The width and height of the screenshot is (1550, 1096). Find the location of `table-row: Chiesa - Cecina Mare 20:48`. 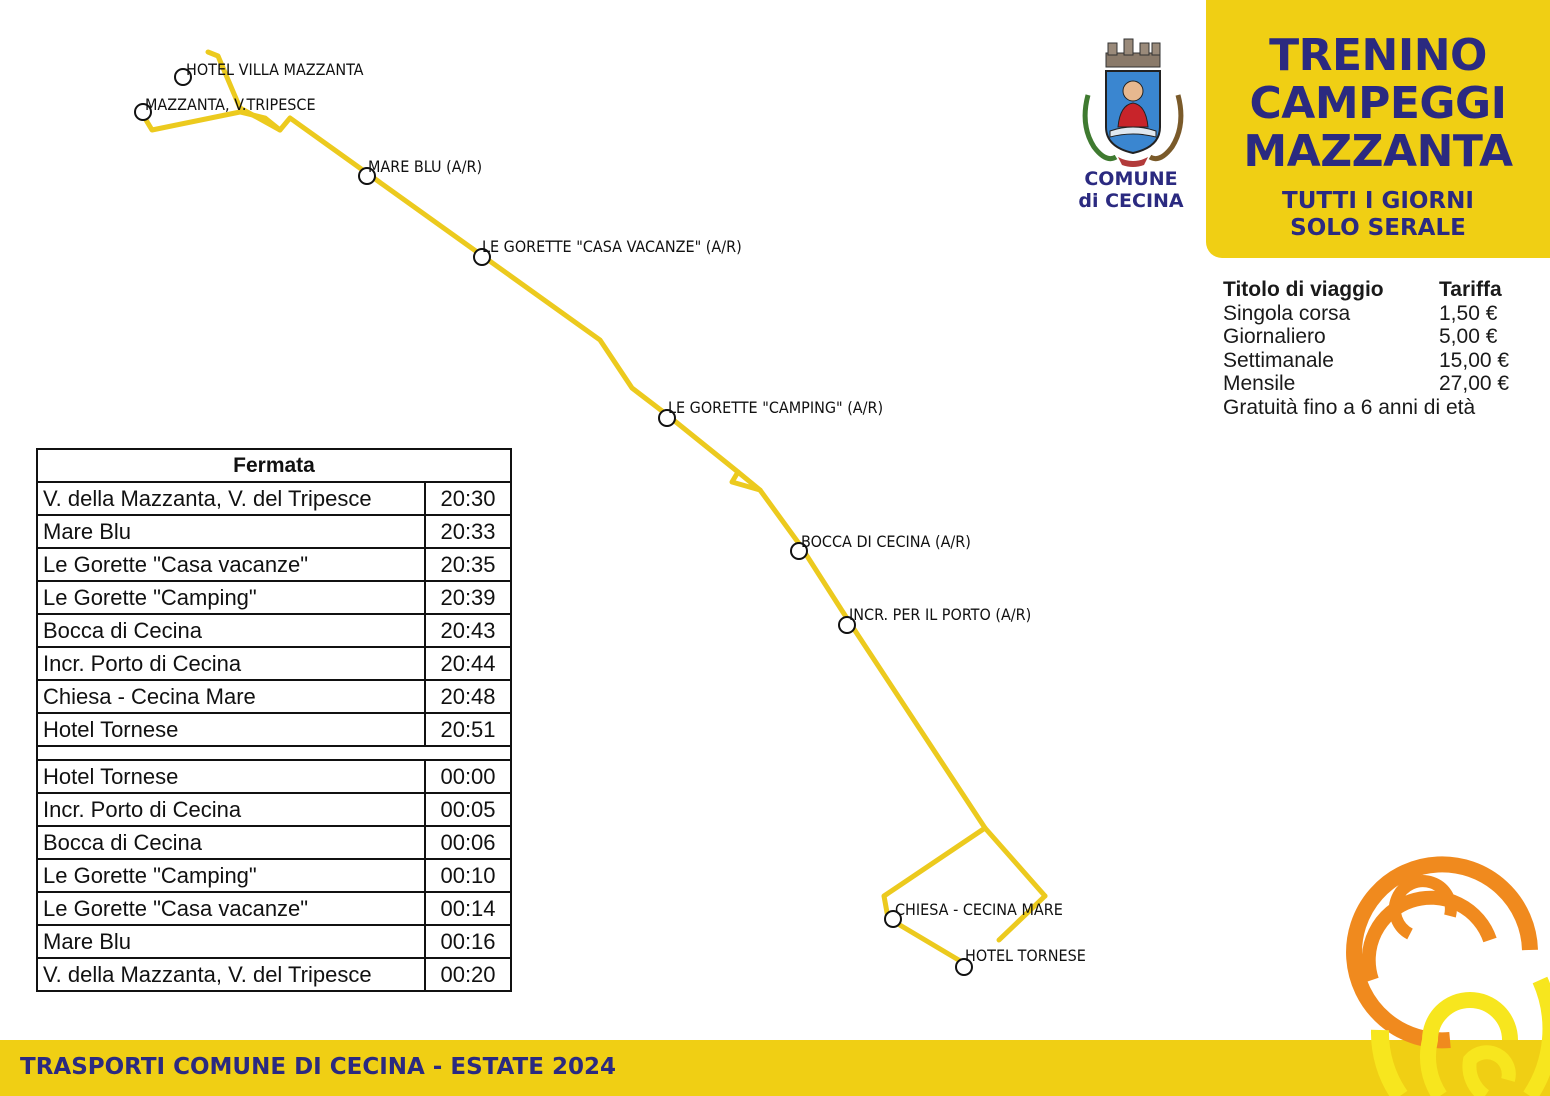

table-row: Chiesa - Cecina Mare 20:48 is located at coordinates (274, 696).